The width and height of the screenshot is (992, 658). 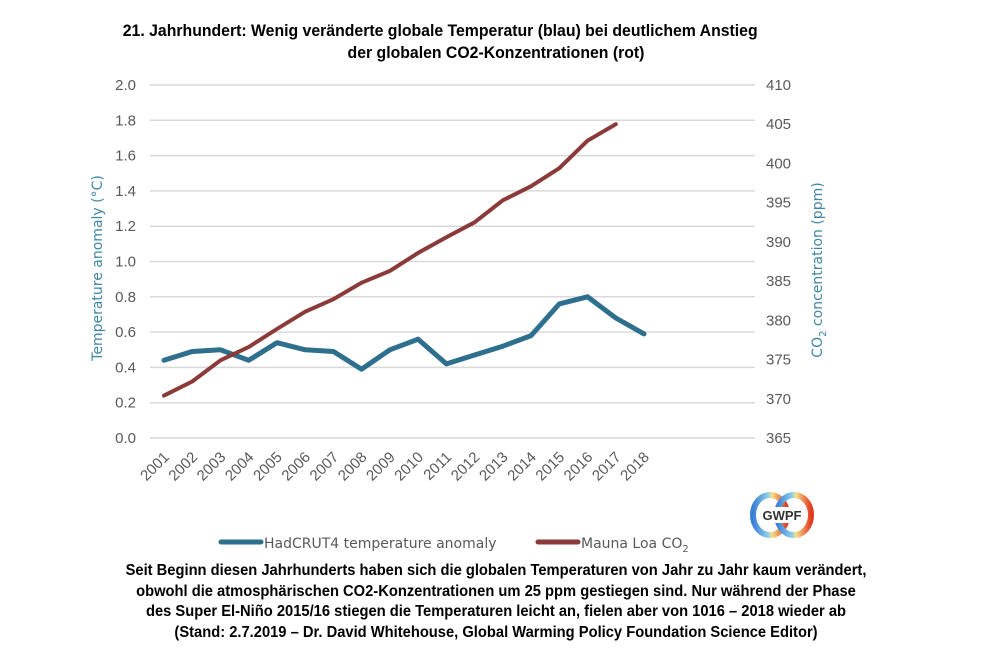 What do you see at coordinates (98, 268) in the screenshot?
I see `y-axis-left-title: Temperature anomaly (°C)` at bounding box center [98, 268].